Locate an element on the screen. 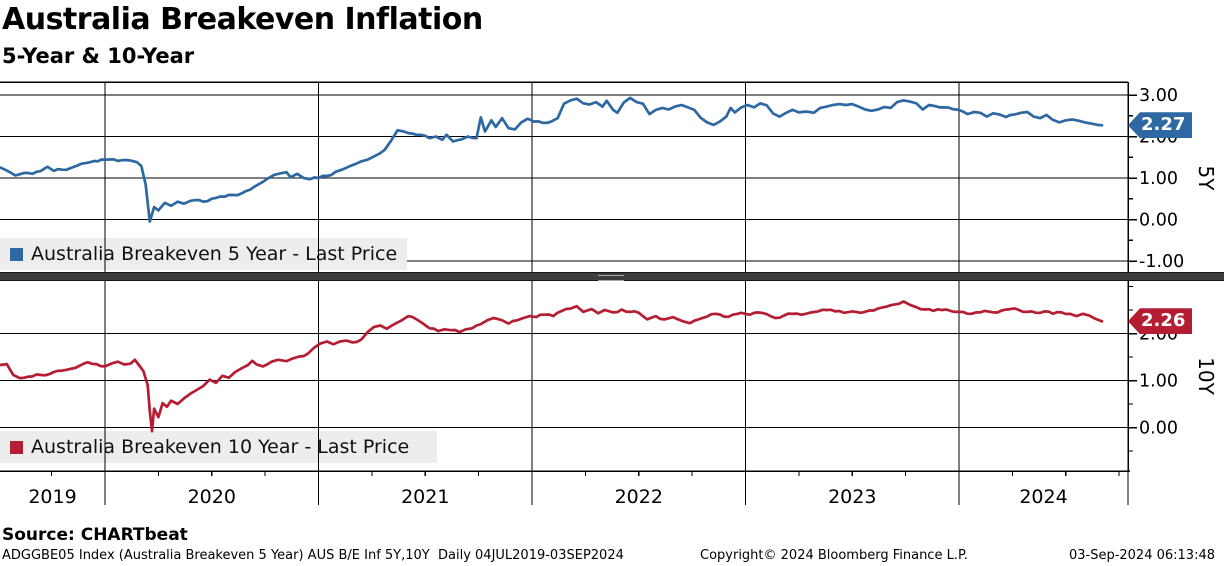  legend-label-10y: Australia Breakeven 10 Year - Last Price is located at coordinates (220, 447).